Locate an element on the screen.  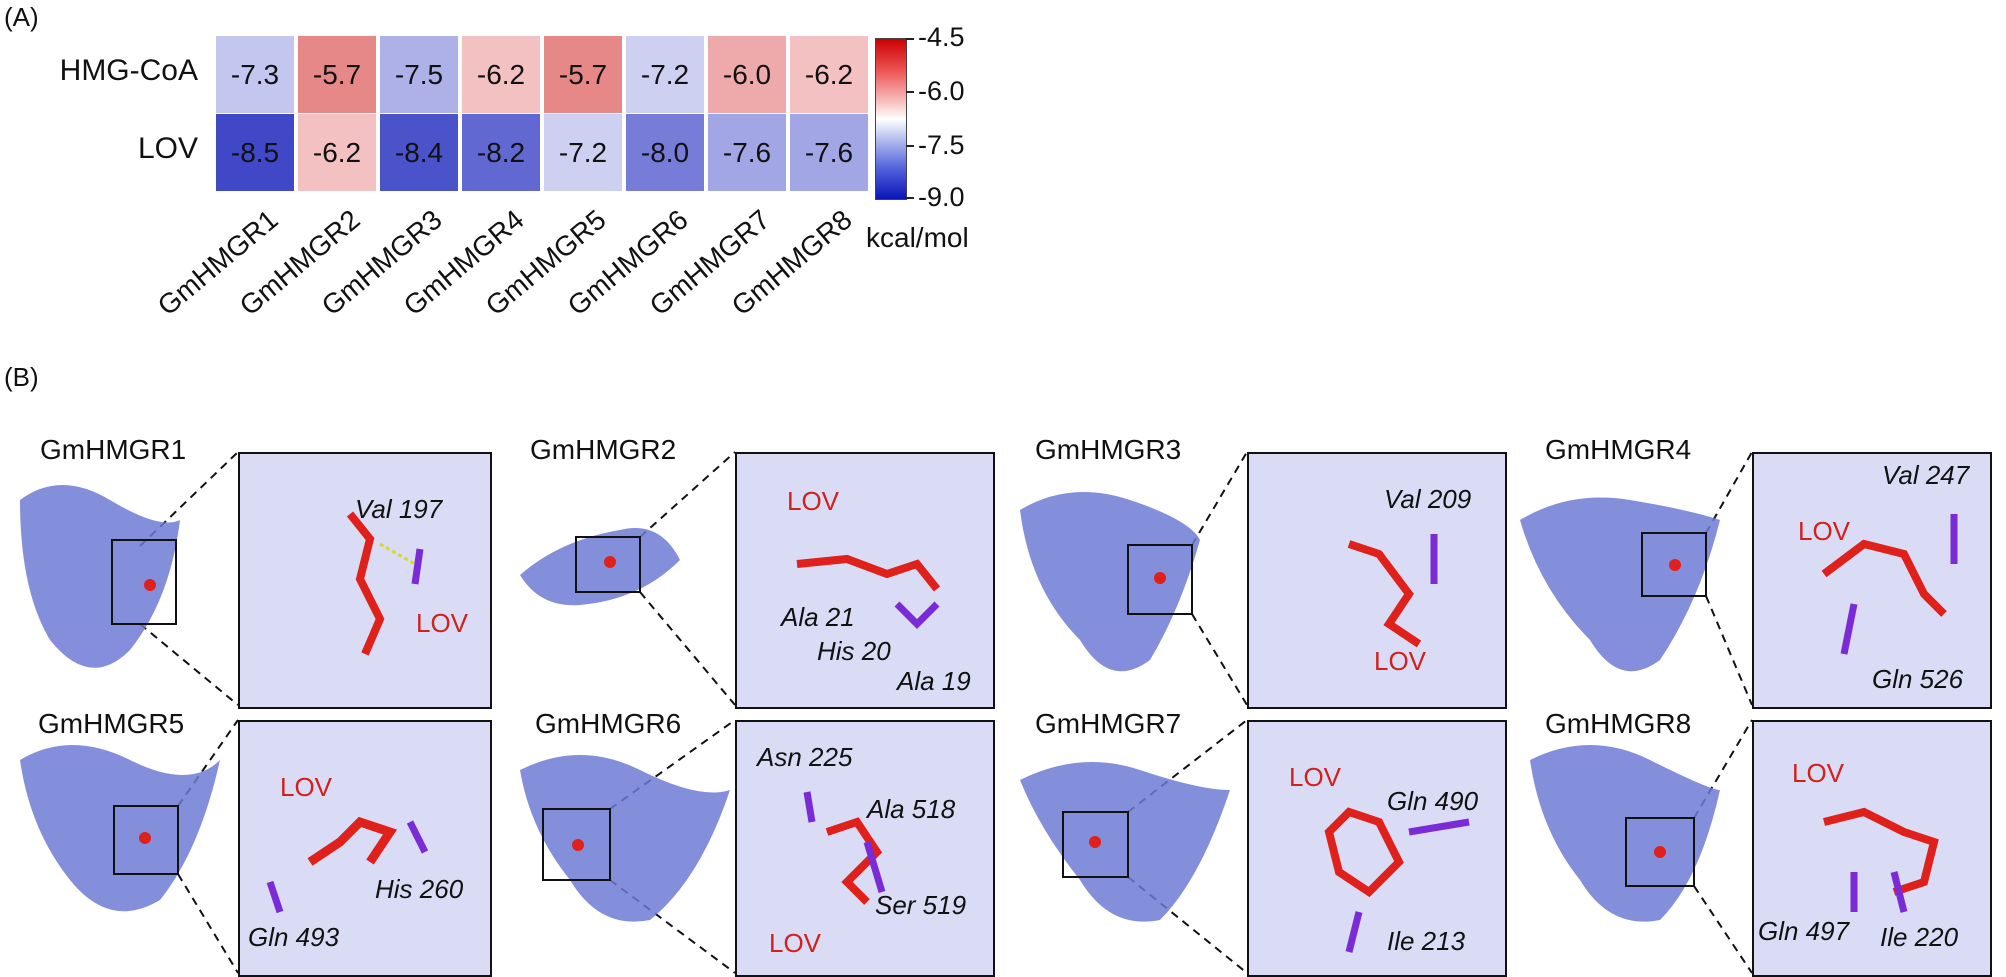
binding-site-inset-8: LOV Gln 497 Ile 220 is located at coordinates (1872, 848).